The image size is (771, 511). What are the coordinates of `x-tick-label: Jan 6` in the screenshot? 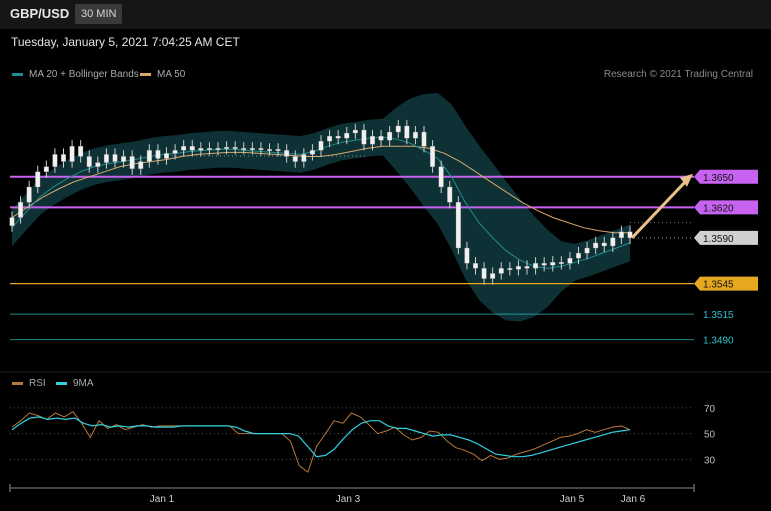 It's located at (633, 499).